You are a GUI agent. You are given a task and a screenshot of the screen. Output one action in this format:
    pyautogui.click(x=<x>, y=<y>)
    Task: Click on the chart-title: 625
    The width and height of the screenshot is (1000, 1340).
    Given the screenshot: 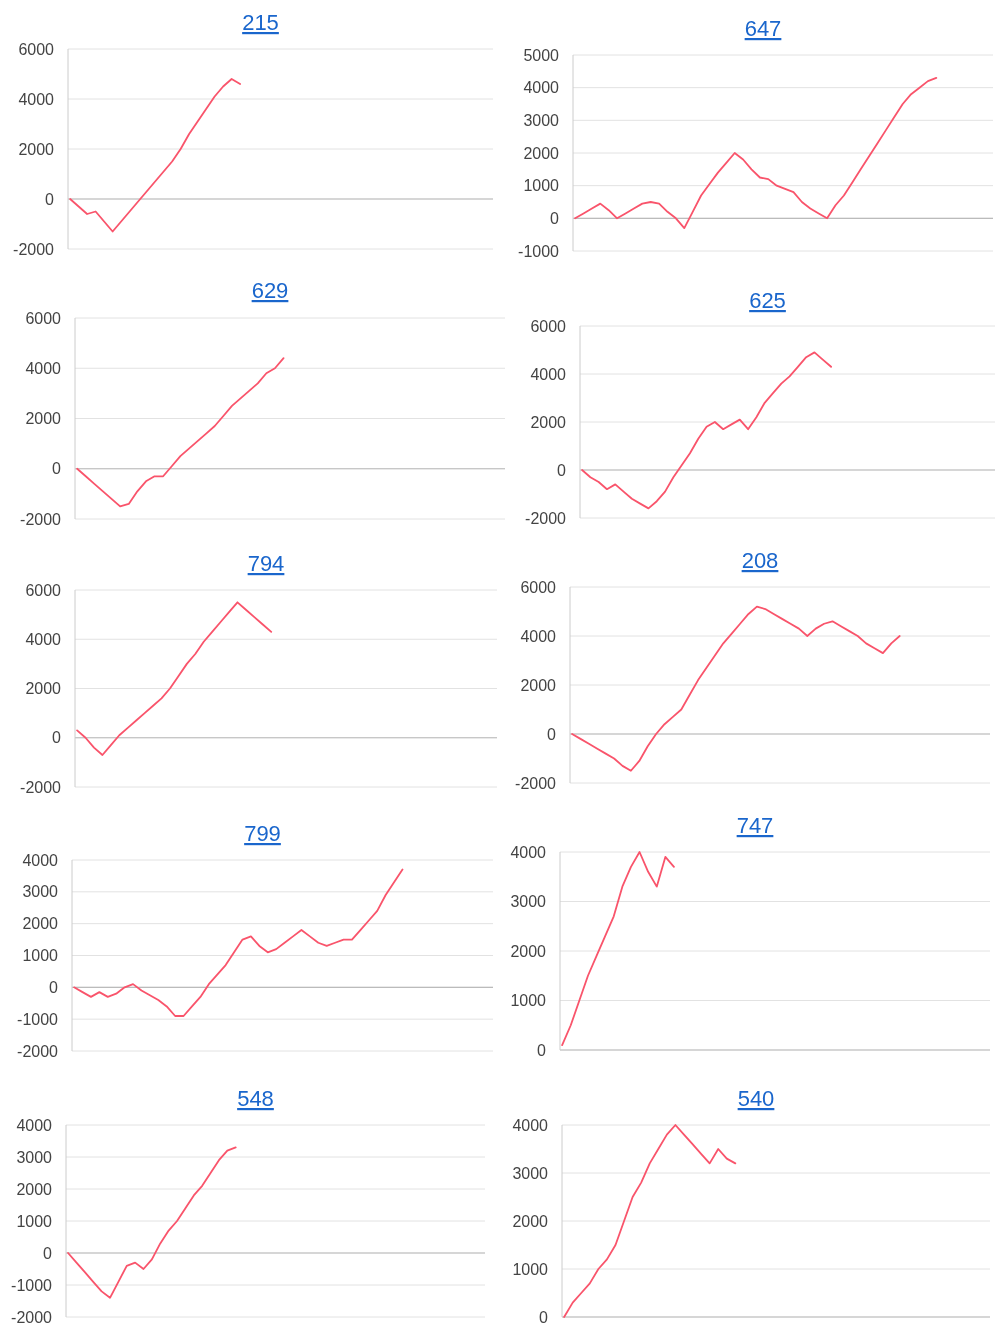 What is the action you would take?
    pyautogui.click(x=767, y=300)
    